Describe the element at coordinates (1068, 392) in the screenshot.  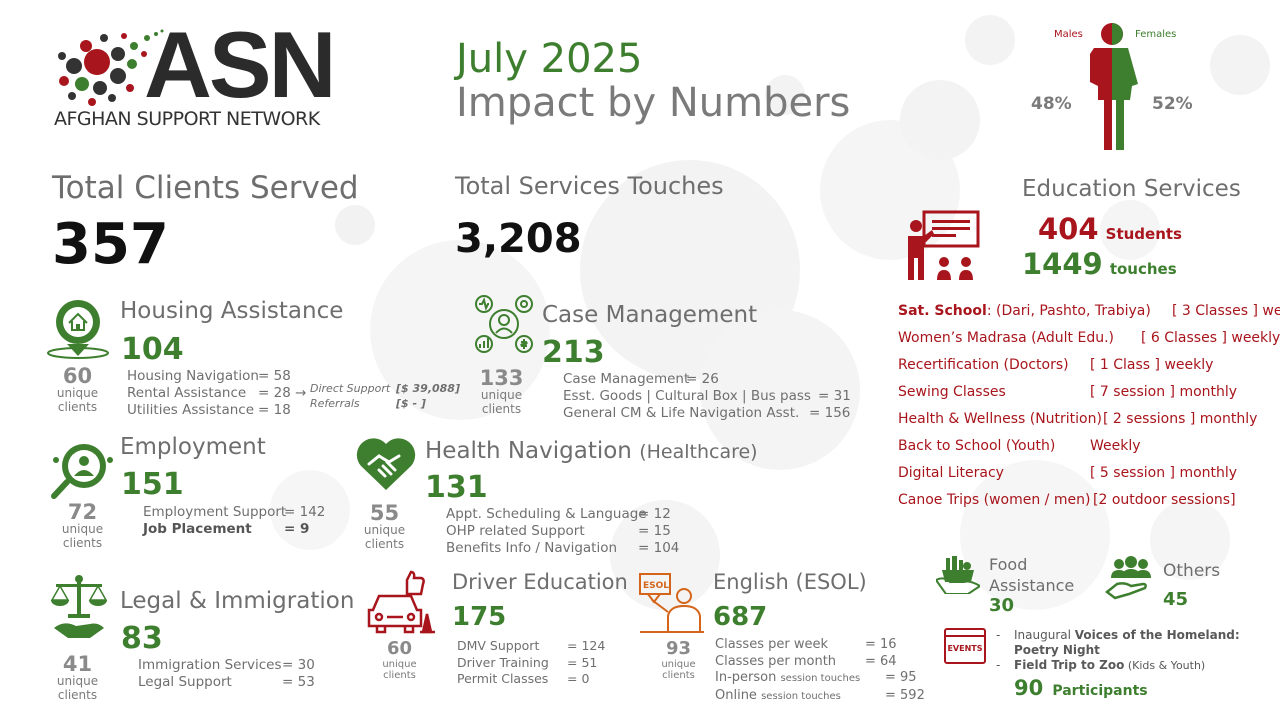
I see `list-item: Sewing Classes[ 7 session ] monthly` at that location.